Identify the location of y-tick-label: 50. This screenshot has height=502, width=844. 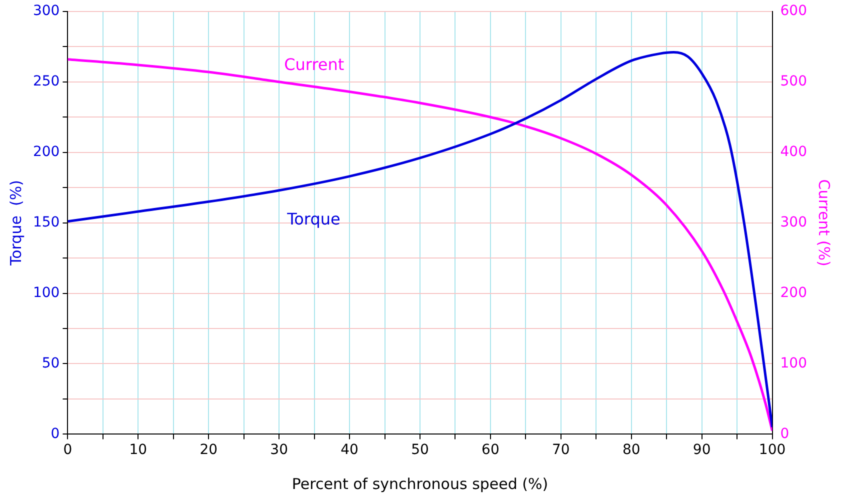
(51, 363).